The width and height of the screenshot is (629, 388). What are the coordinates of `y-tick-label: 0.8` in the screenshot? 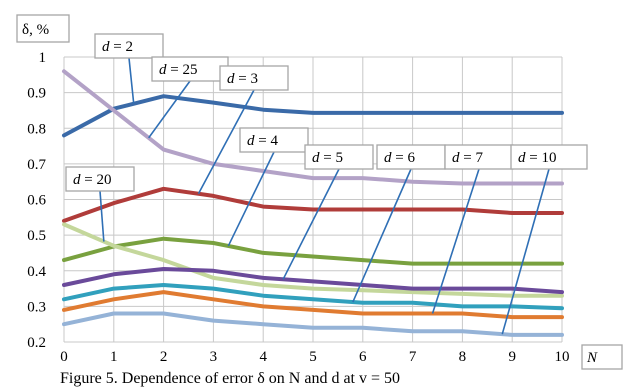 It's located at (36, 129).